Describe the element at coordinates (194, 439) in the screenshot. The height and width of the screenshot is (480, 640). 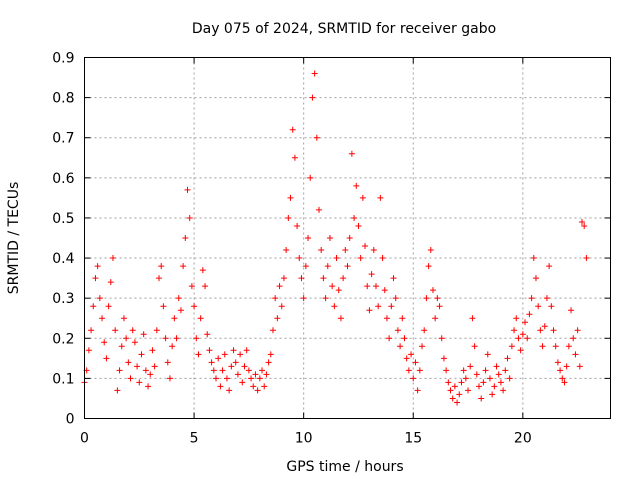
I see `x-tick-label: 5` at that location.